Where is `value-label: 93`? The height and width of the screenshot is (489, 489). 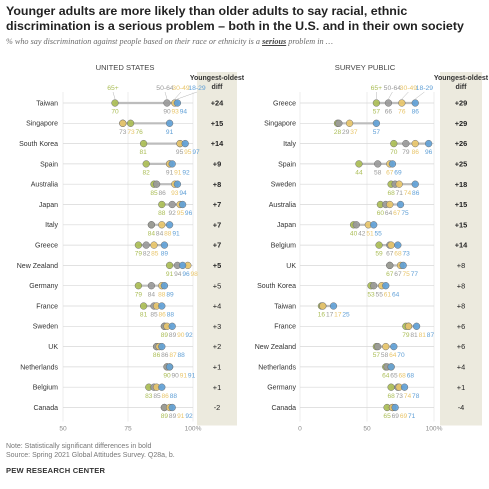 value-label: 93 is located at coordinates (176, 112).